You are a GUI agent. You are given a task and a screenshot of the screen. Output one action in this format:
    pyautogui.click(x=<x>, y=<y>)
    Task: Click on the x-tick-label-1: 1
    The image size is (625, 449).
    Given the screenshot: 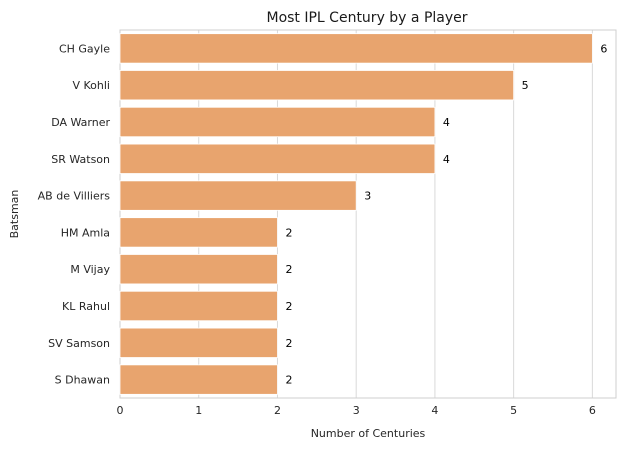 What is the action you would take?
    pyautogui.click(x=198, y=410)
    